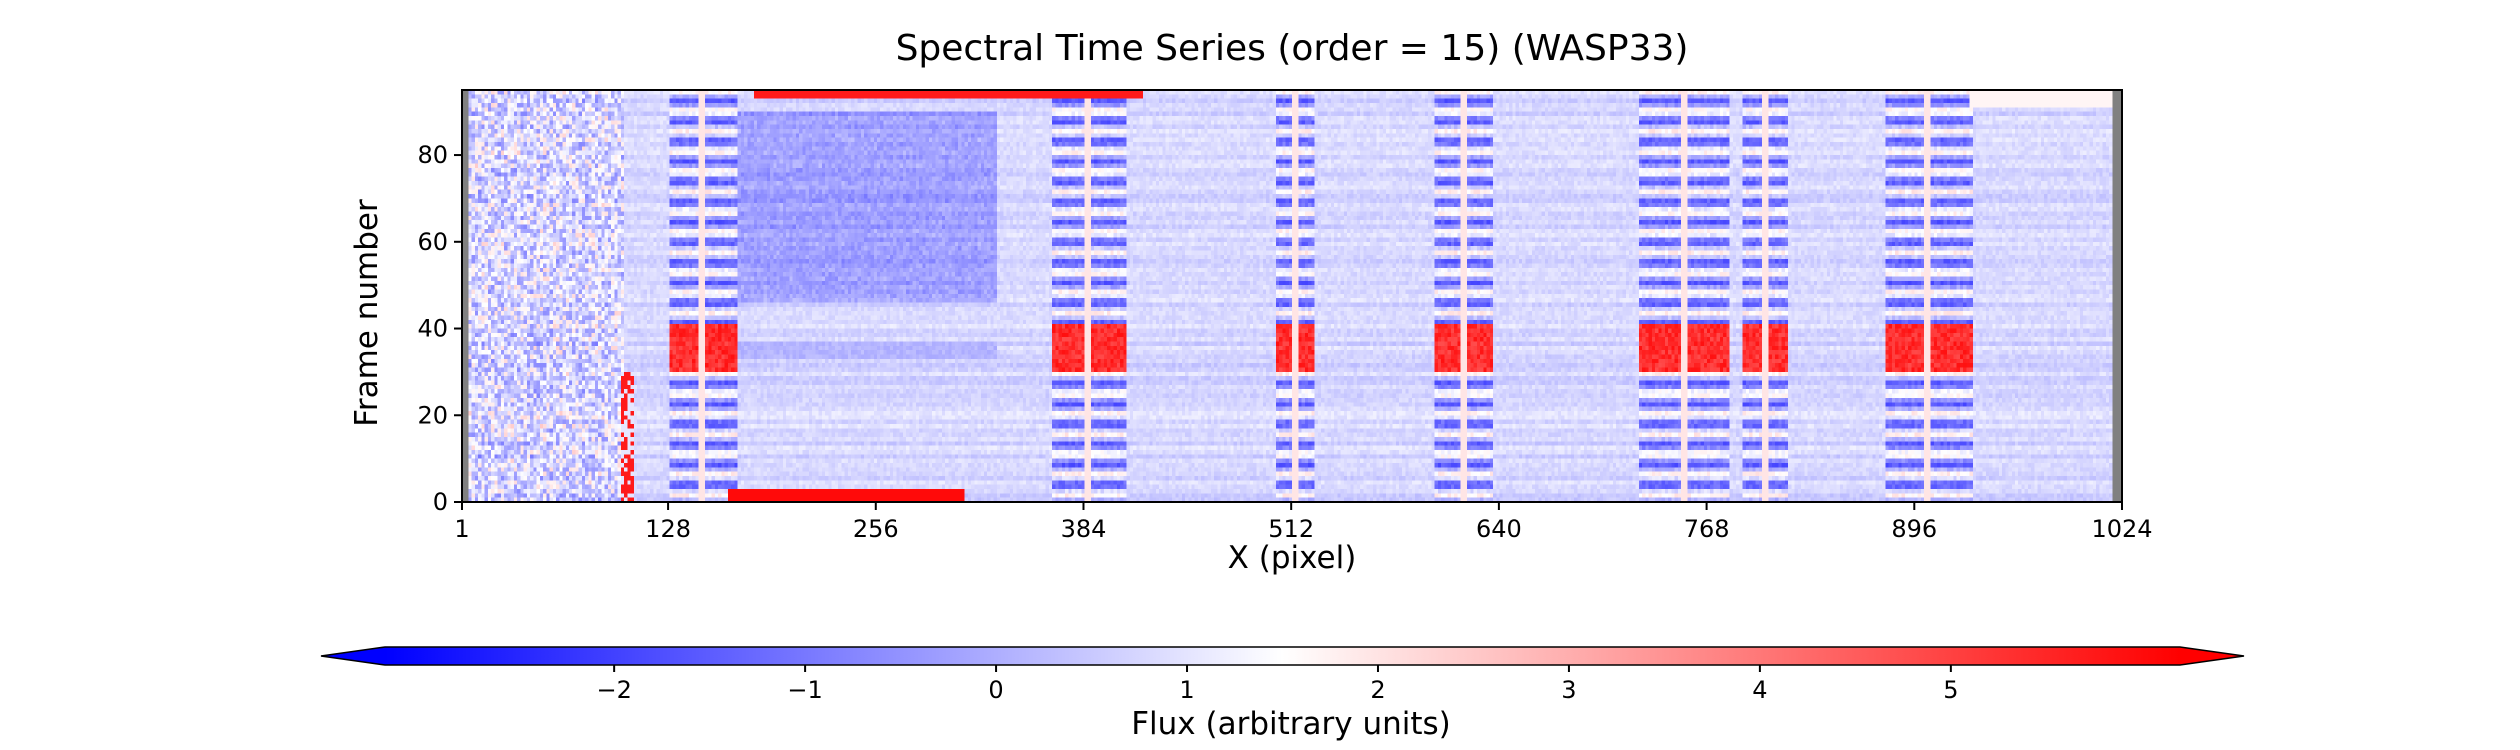  What do you see at coordinates (1568, 690) in the screenshot?
I see `colorbar-tick-label: 3` at bounding box center [1568, 690].